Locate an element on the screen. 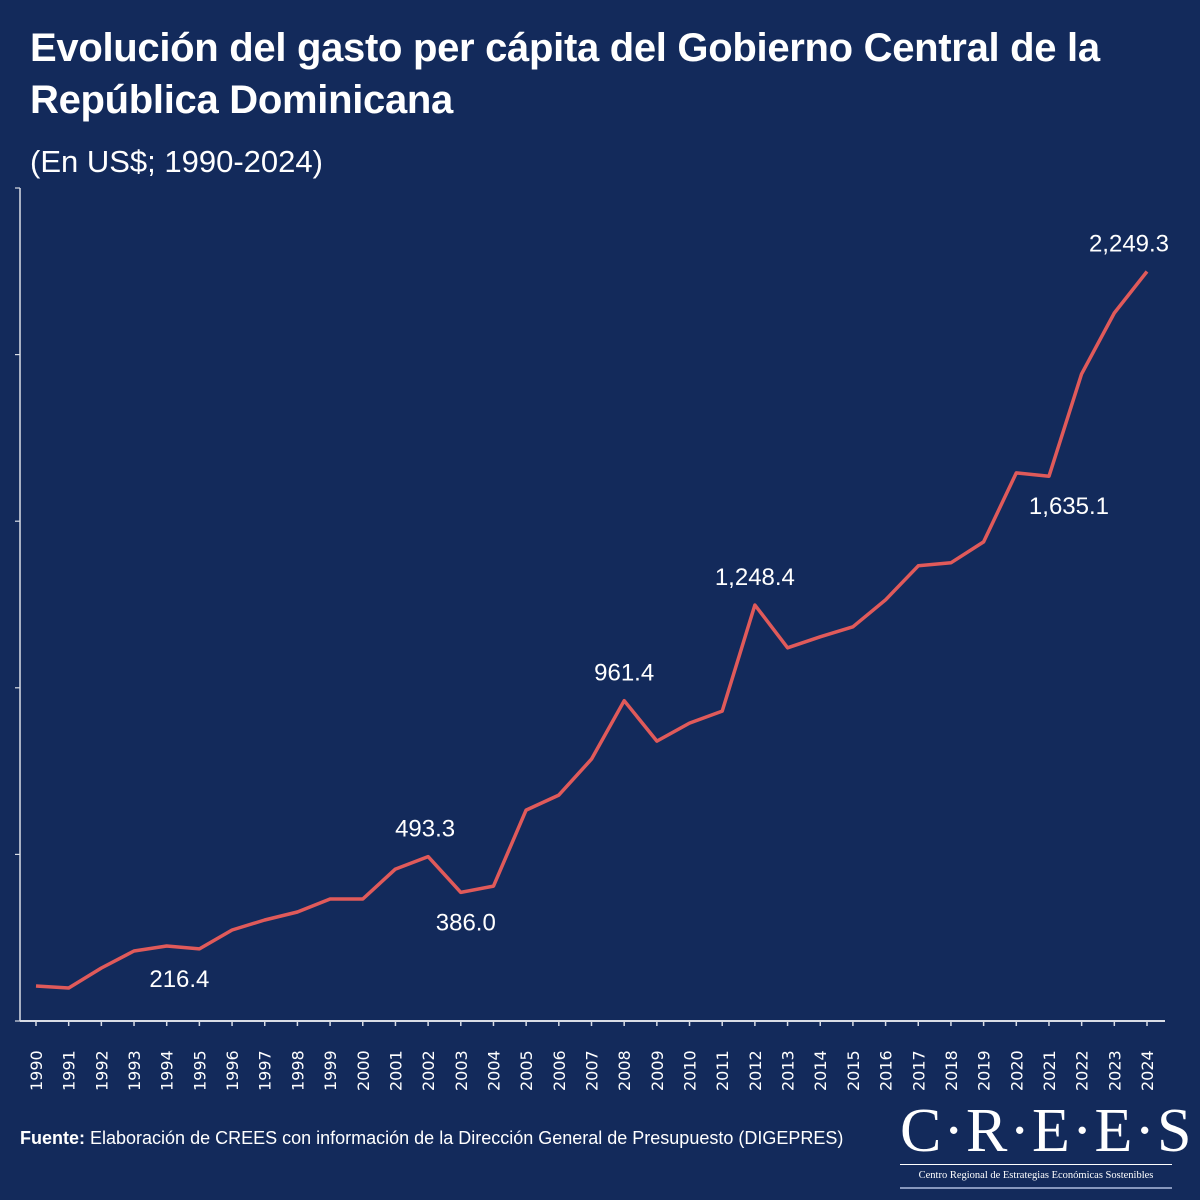  x-tick-label: 2012 is located at coordinates (755, 1070).